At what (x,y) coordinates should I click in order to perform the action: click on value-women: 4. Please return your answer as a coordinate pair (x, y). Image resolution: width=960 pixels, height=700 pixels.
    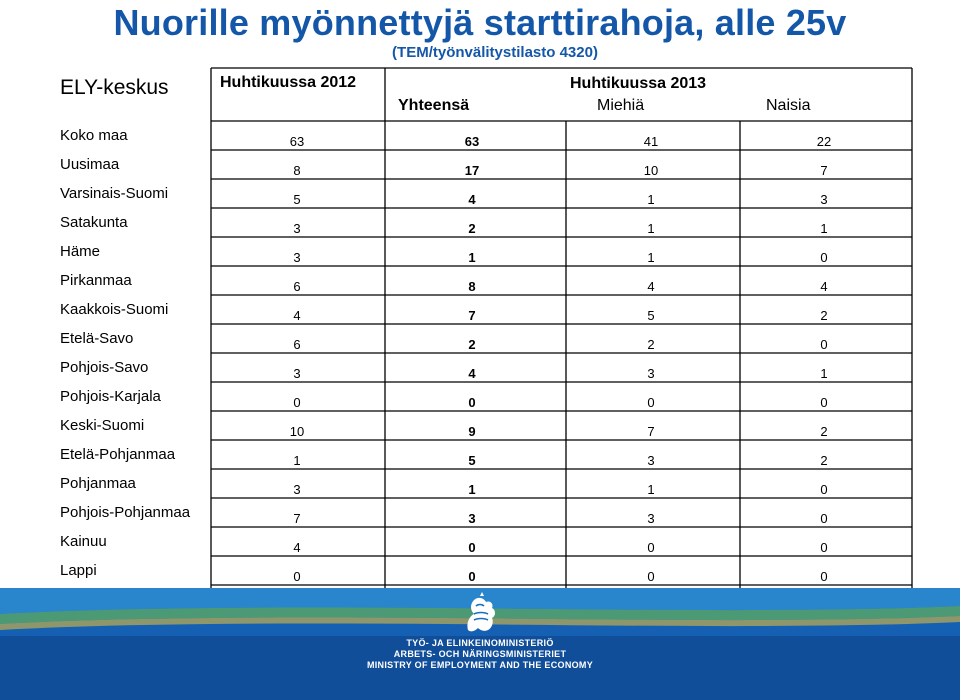
    Looking at the image, I should click on (824, 286).